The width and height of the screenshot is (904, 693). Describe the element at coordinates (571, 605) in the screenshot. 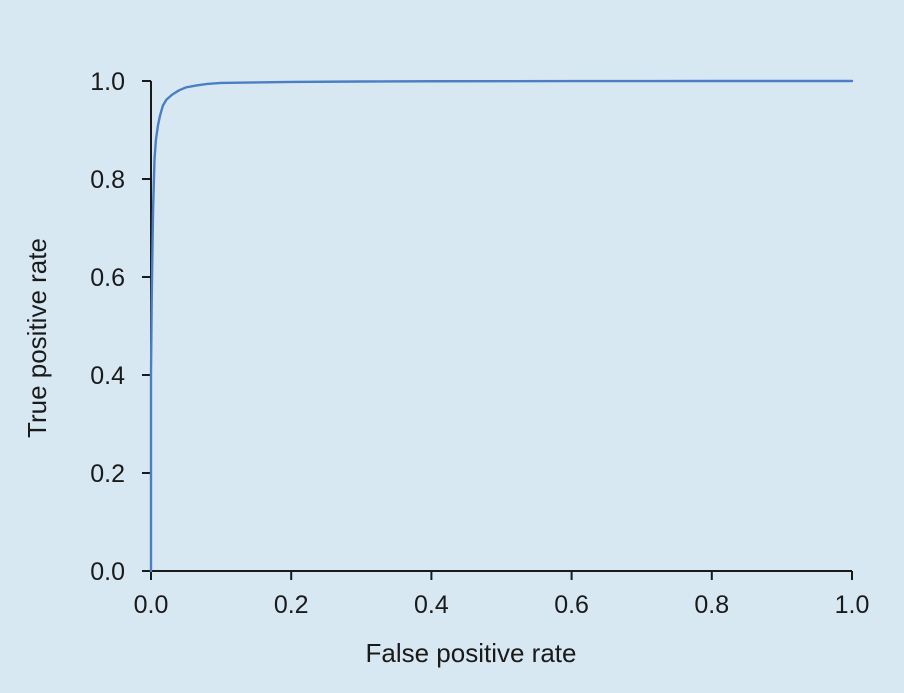

I see `x-tick-label: 0.6` at that location.